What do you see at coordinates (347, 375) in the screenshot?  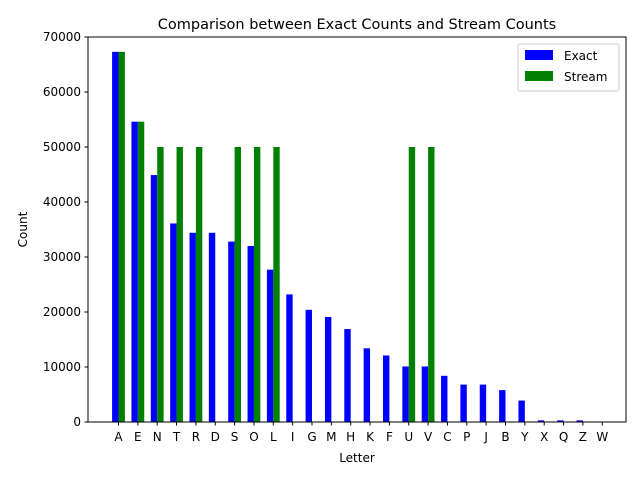 I see `bar-exact-H` at bounding box center [347, 375].